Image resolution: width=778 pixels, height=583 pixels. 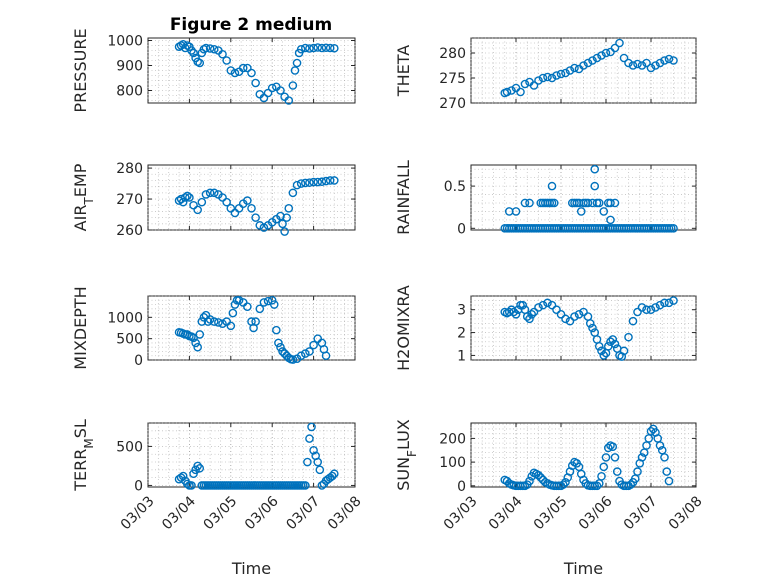 What do you see at coordinates (125, 42) in the screenshot?
I see `y-tick-label: 1000` at bounding box center [125, 42].